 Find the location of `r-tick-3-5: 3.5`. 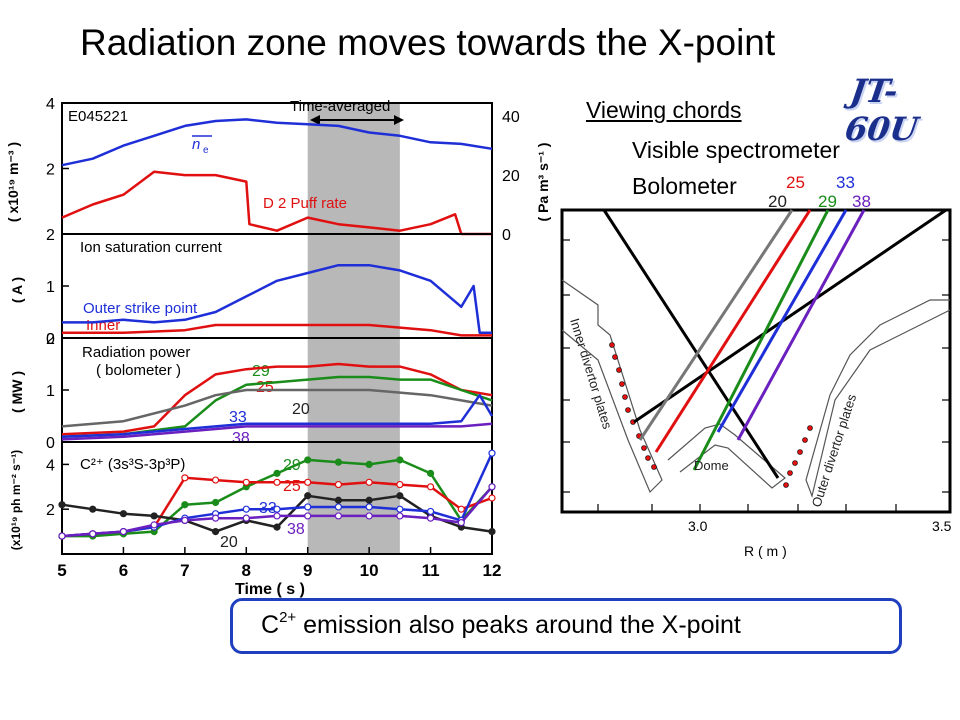

r-tick-3-5: 3.5 is located at coordinates (942, 526).